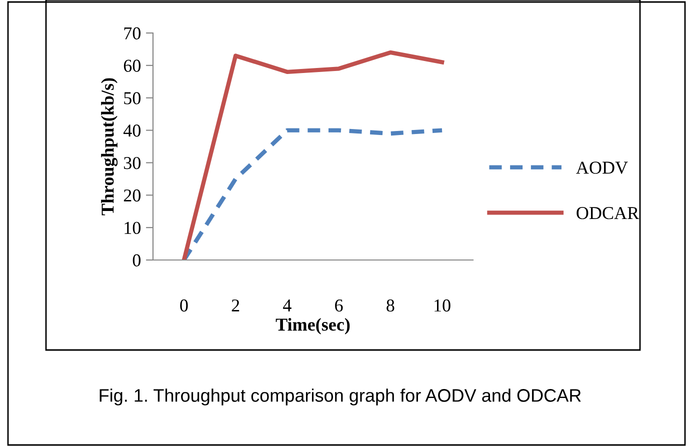 The image size is (690, 447). I want to click on legend-label: ODCAR, so click(608, 213).